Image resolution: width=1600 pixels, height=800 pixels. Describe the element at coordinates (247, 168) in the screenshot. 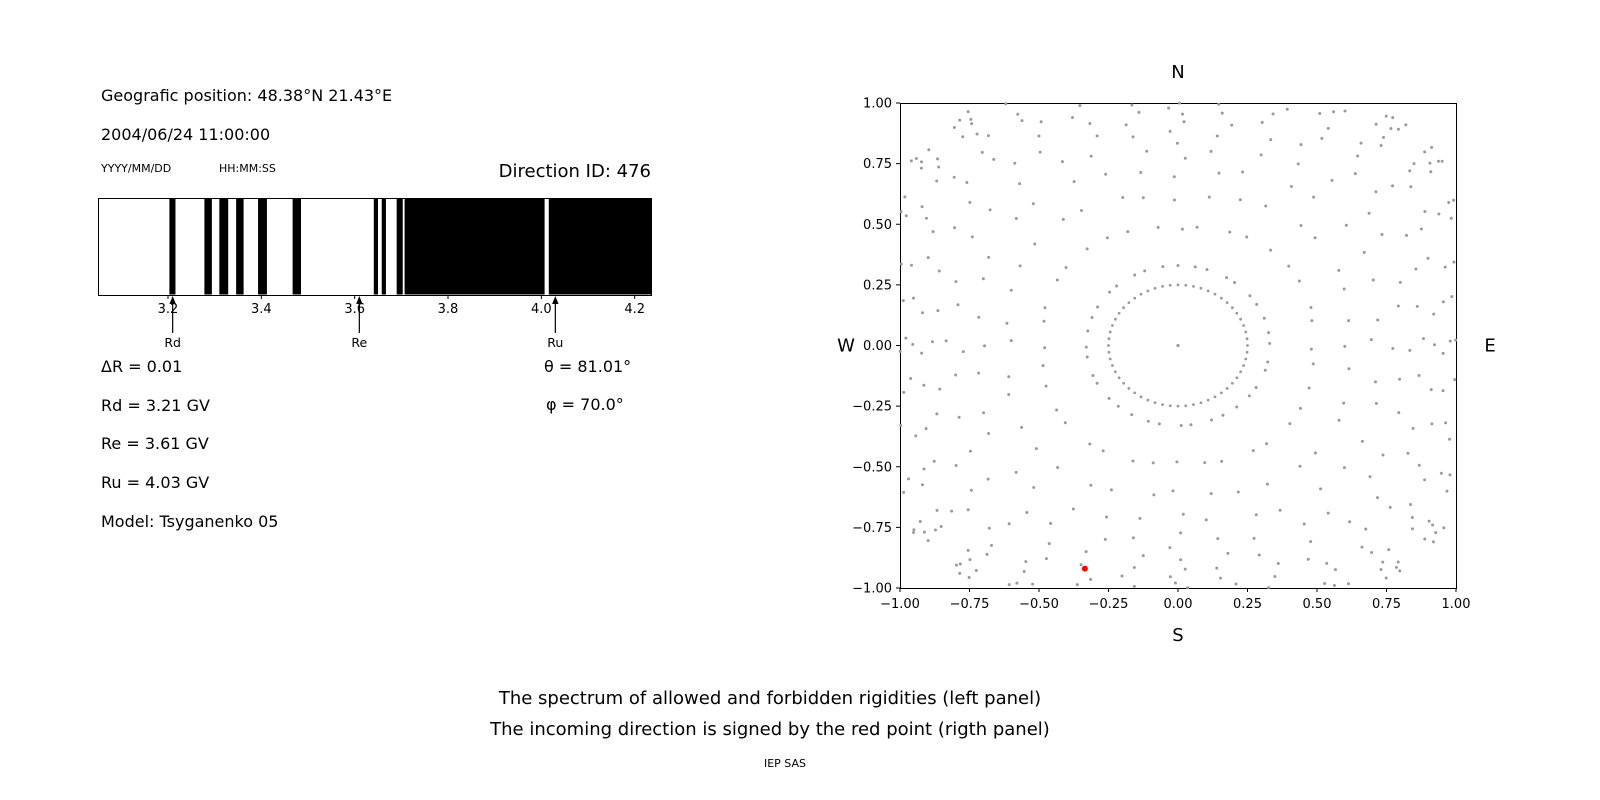

I see `time-format-label: HH:MM:SS` at that location.